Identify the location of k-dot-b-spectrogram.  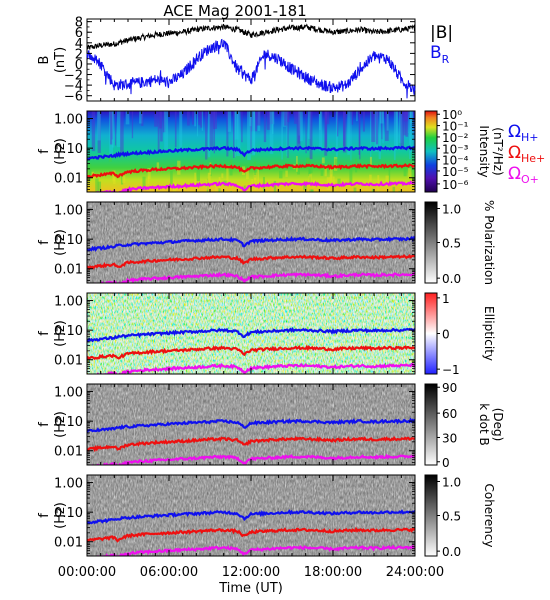
(251, 424).